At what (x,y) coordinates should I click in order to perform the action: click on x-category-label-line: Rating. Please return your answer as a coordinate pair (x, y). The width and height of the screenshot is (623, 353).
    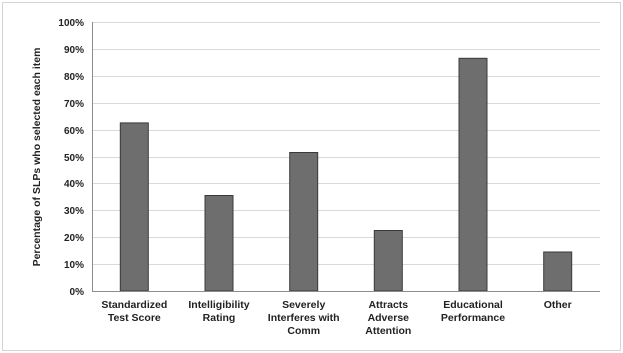
    Looking at the image, I should click on (219, 318).